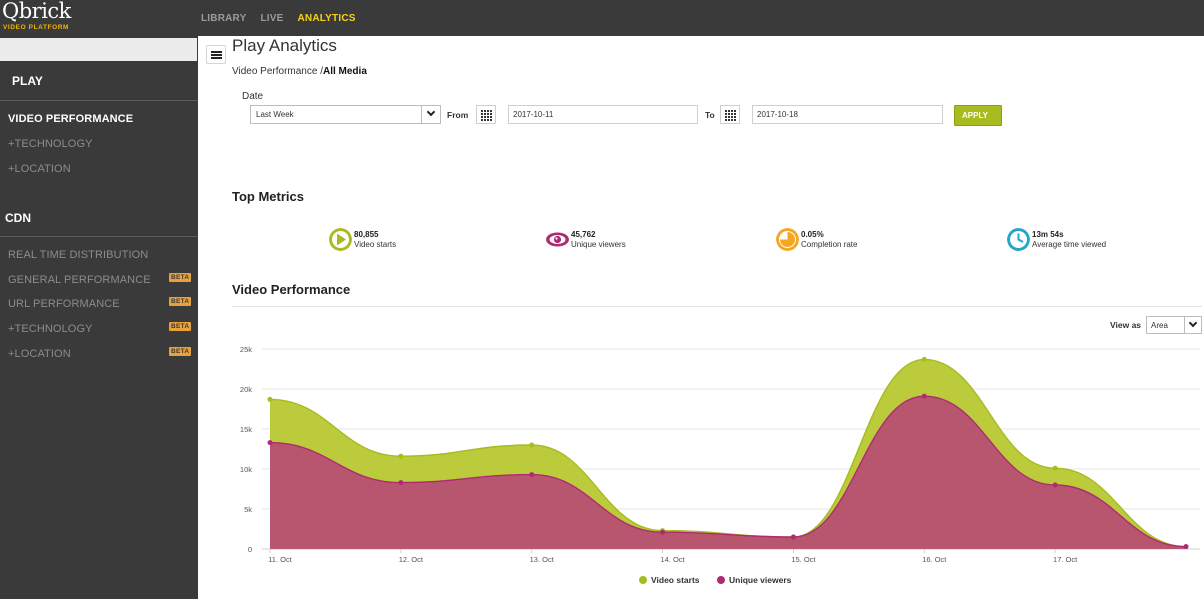 Image resolution: width=1204 pixels, height=599 pixels. What do you see at coordinates (603, 114) in the screenshot?
I see `from-date-input: 2017-10-11` at bounding box center [603, 114].